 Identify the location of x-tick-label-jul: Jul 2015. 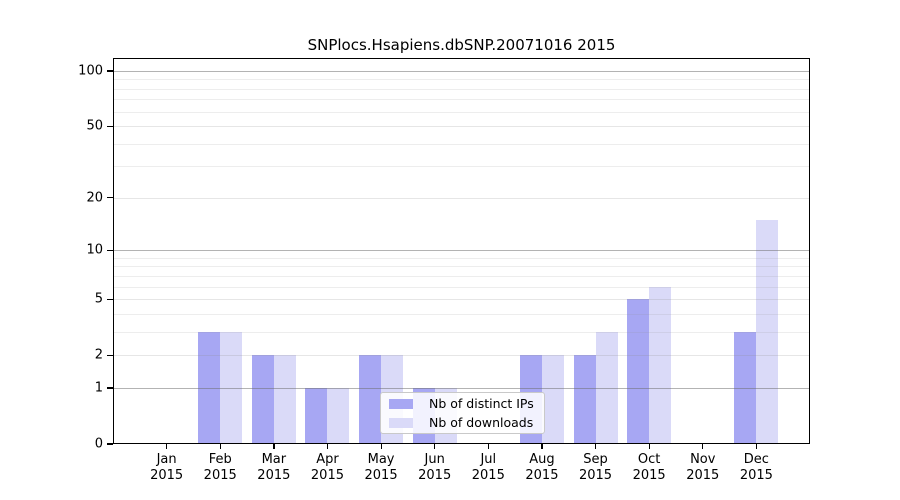
(488, 467).